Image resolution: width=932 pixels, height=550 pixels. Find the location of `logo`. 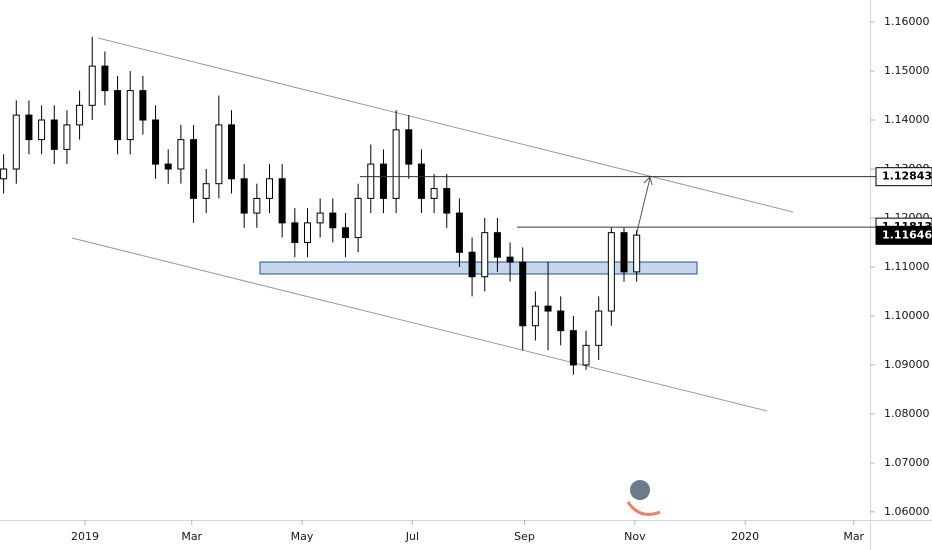

logo is located at coordinates (643, 498).